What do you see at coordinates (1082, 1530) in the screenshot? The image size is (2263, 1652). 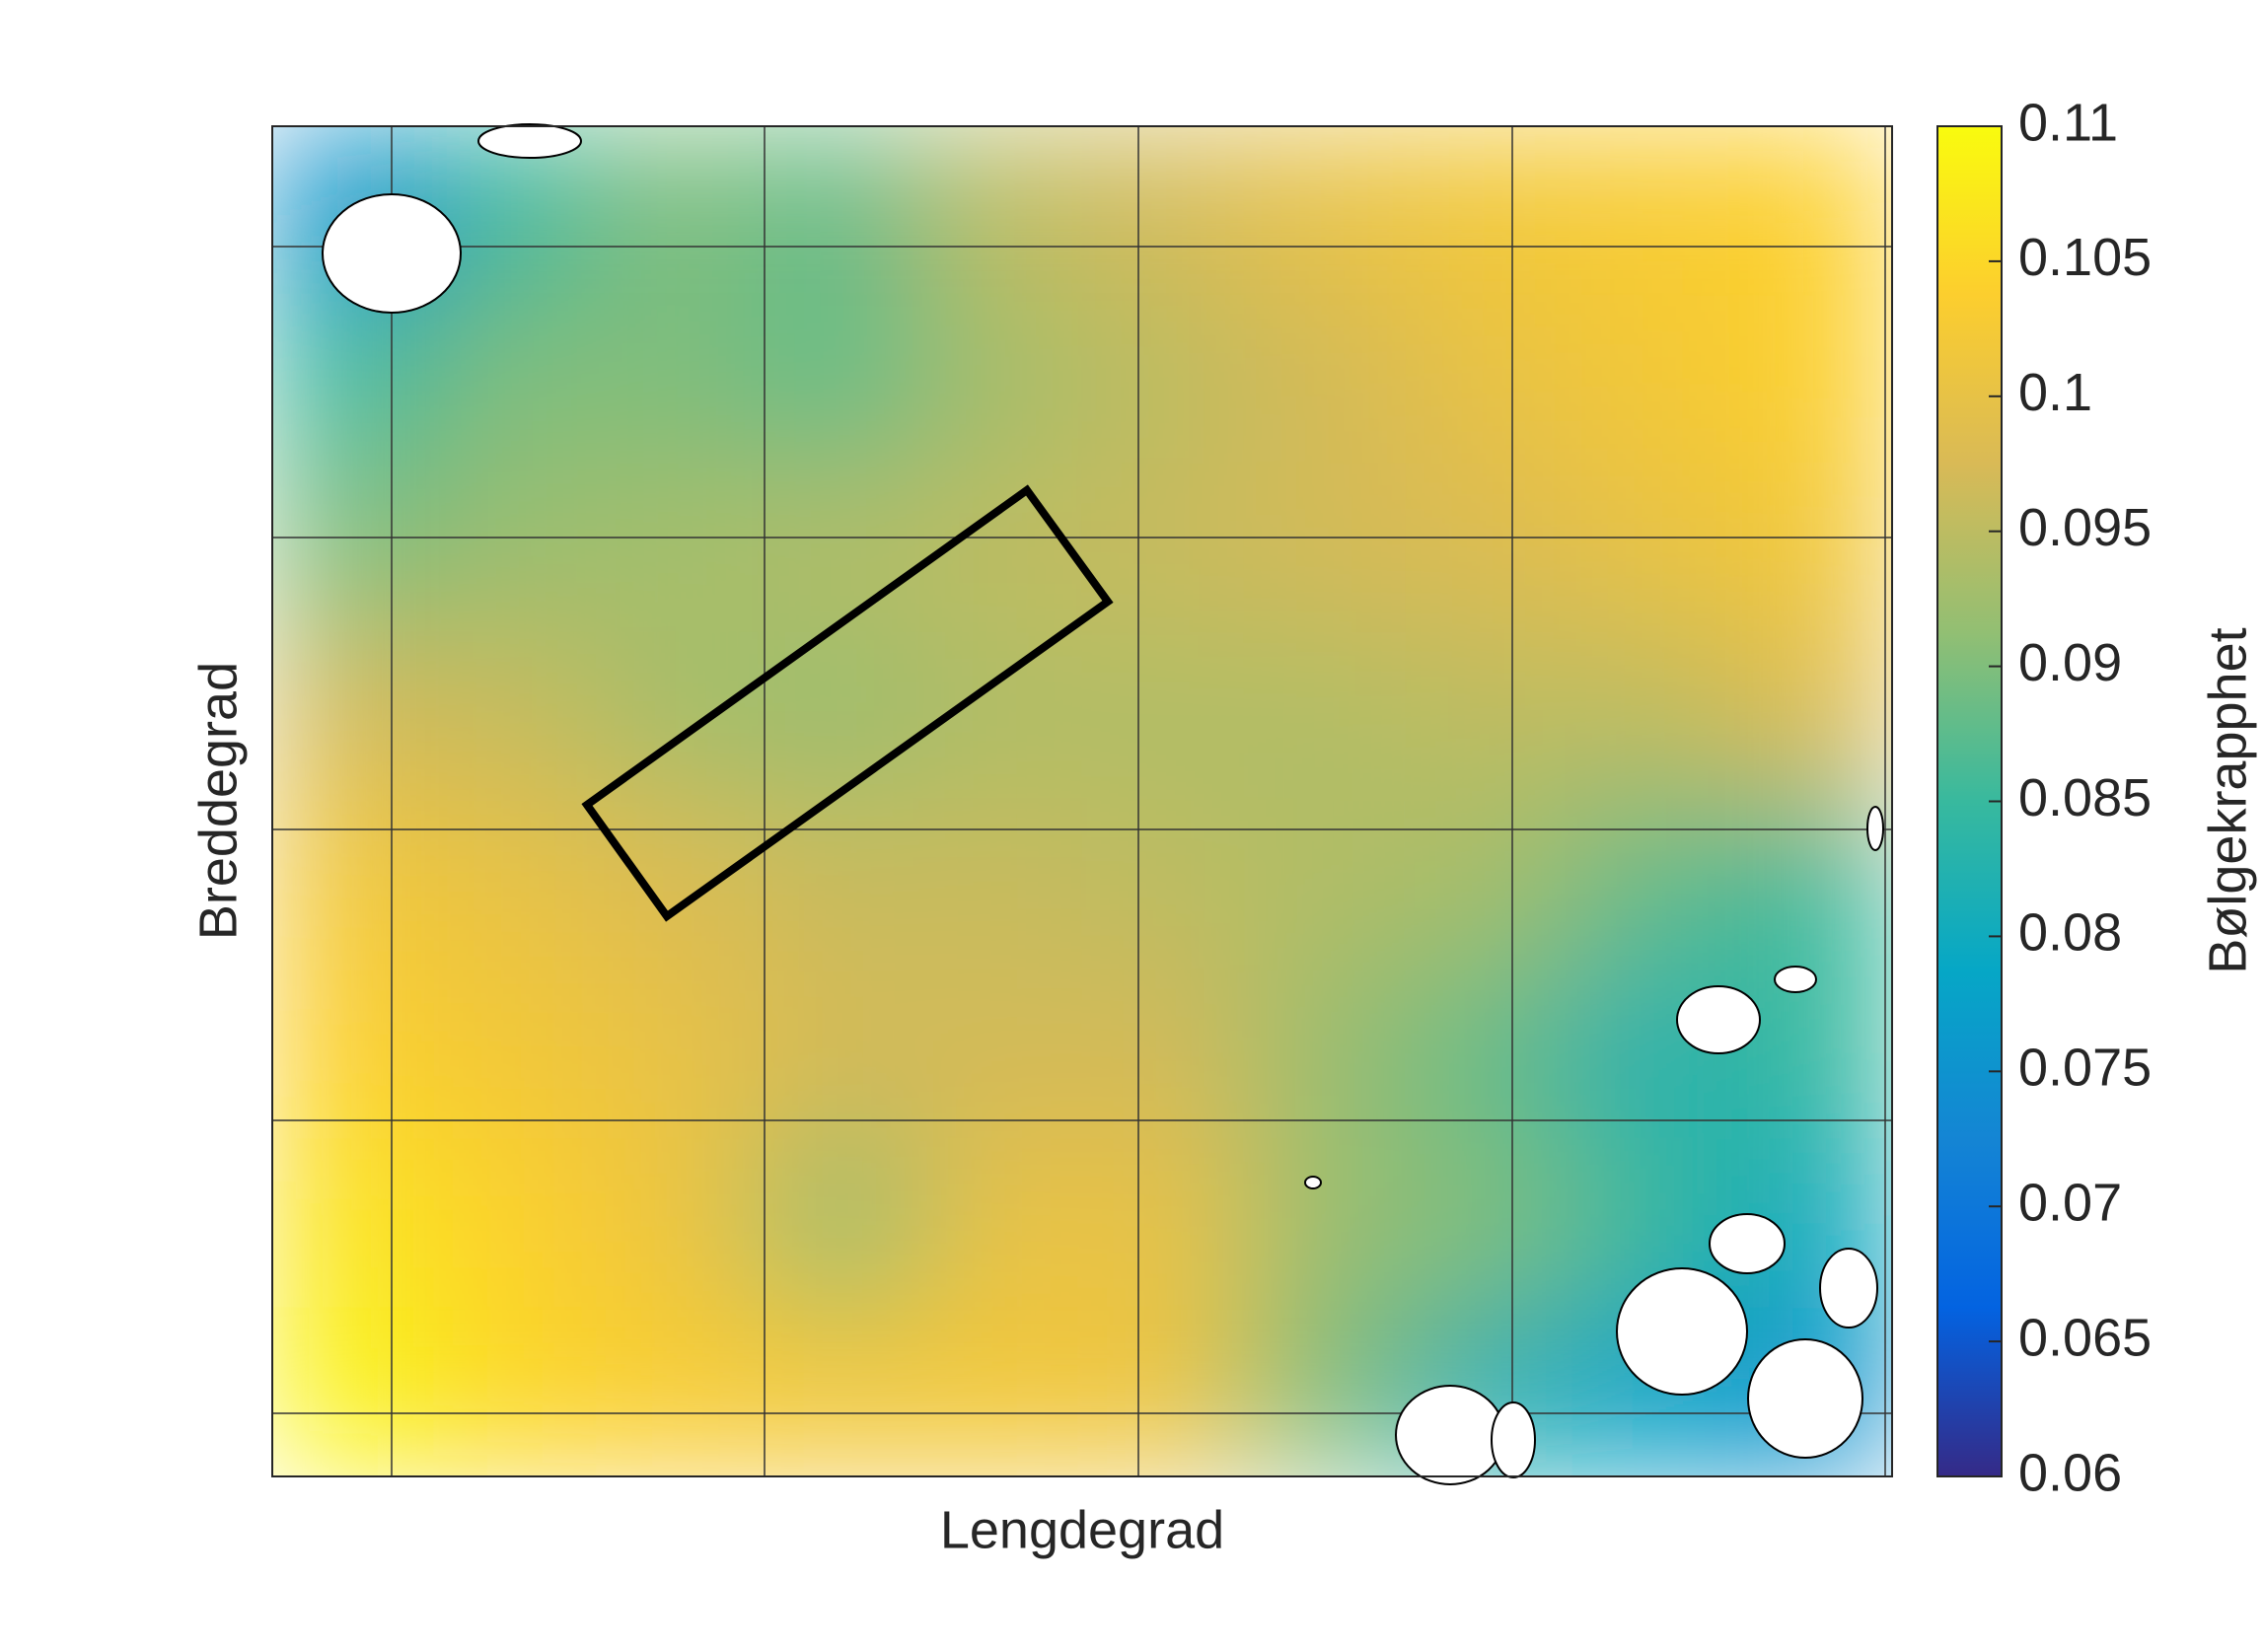 I see `x-axis-label: Lengdegrad` at bounding box center [1082, 1530].